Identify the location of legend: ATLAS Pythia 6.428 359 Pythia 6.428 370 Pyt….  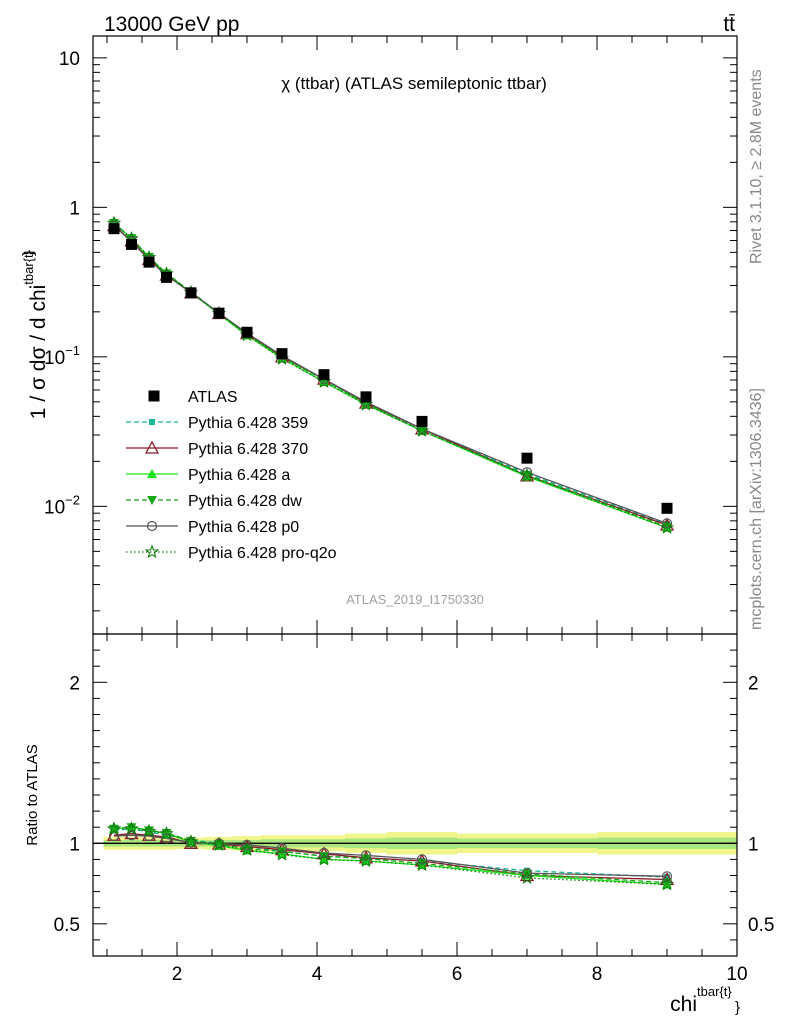
(231, 475).